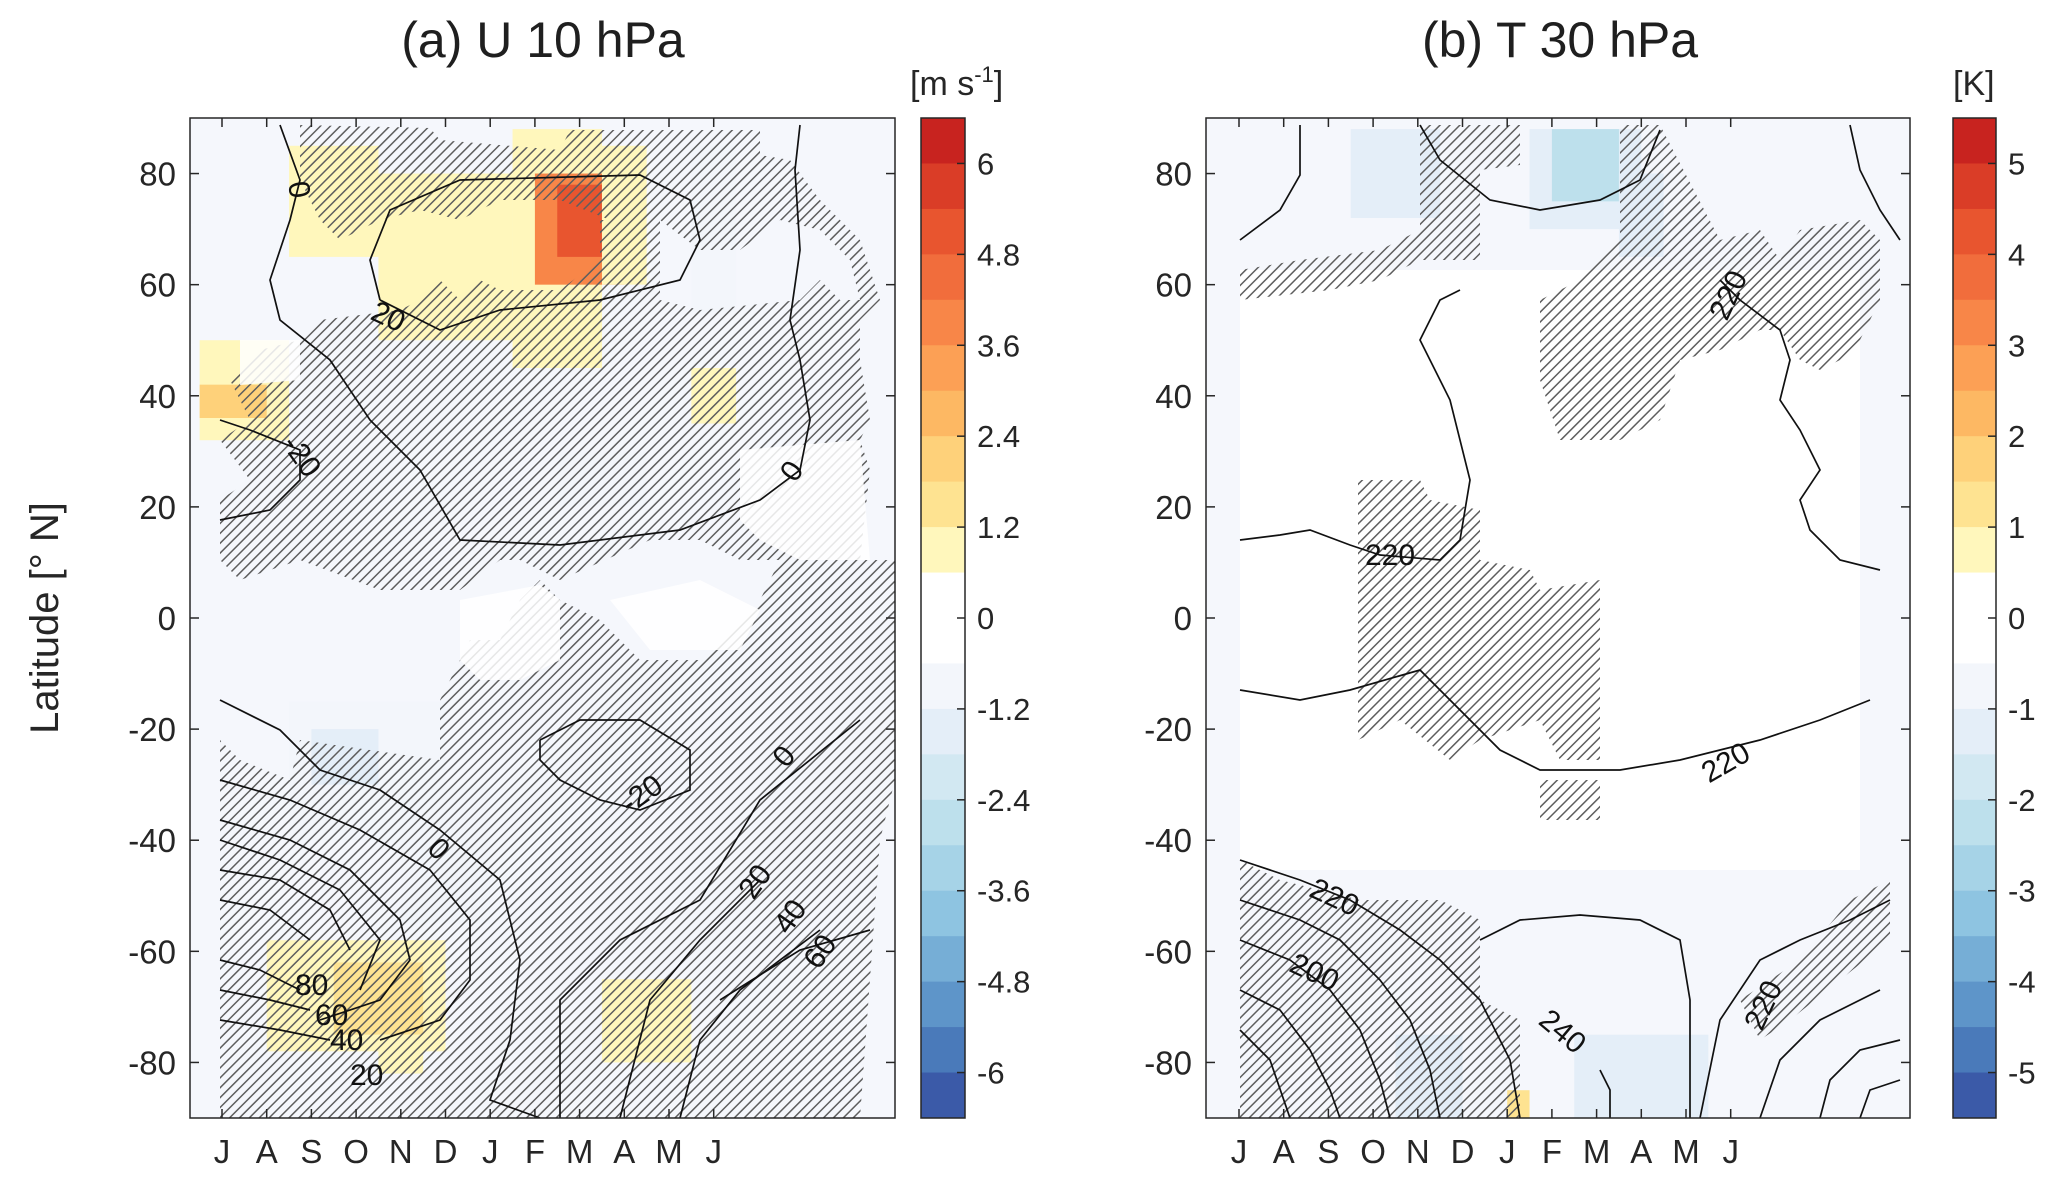  Describe the element at coordinates (1003, 891) in the screenshot. I see `colorbar-tick-label: -3.6` at that location.